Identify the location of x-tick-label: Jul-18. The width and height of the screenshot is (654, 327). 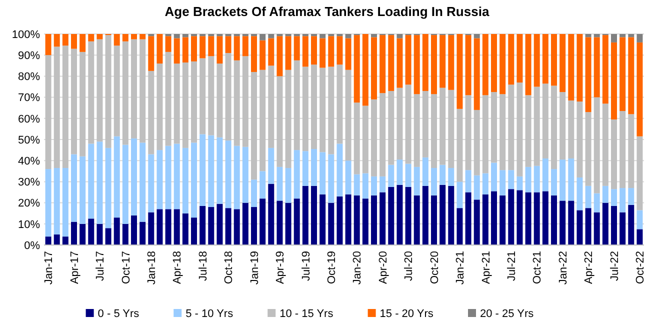
(203, 266).